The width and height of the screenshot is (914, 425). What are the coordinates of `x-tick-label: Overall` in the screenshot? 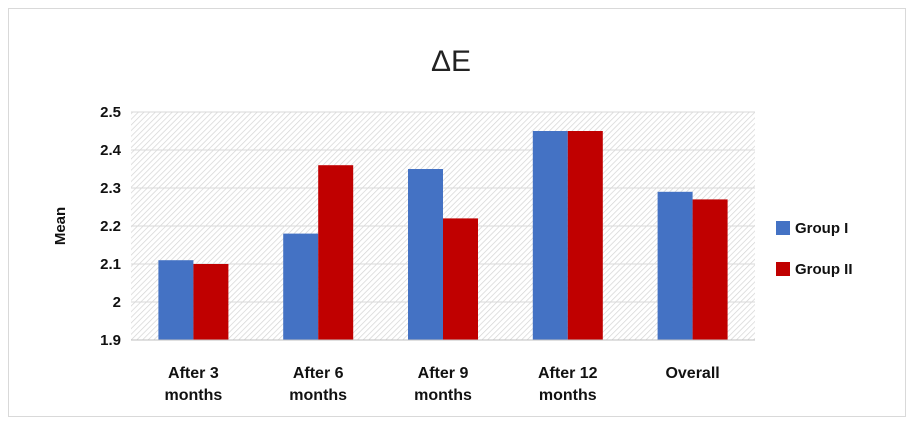 It's located at (692, 373).